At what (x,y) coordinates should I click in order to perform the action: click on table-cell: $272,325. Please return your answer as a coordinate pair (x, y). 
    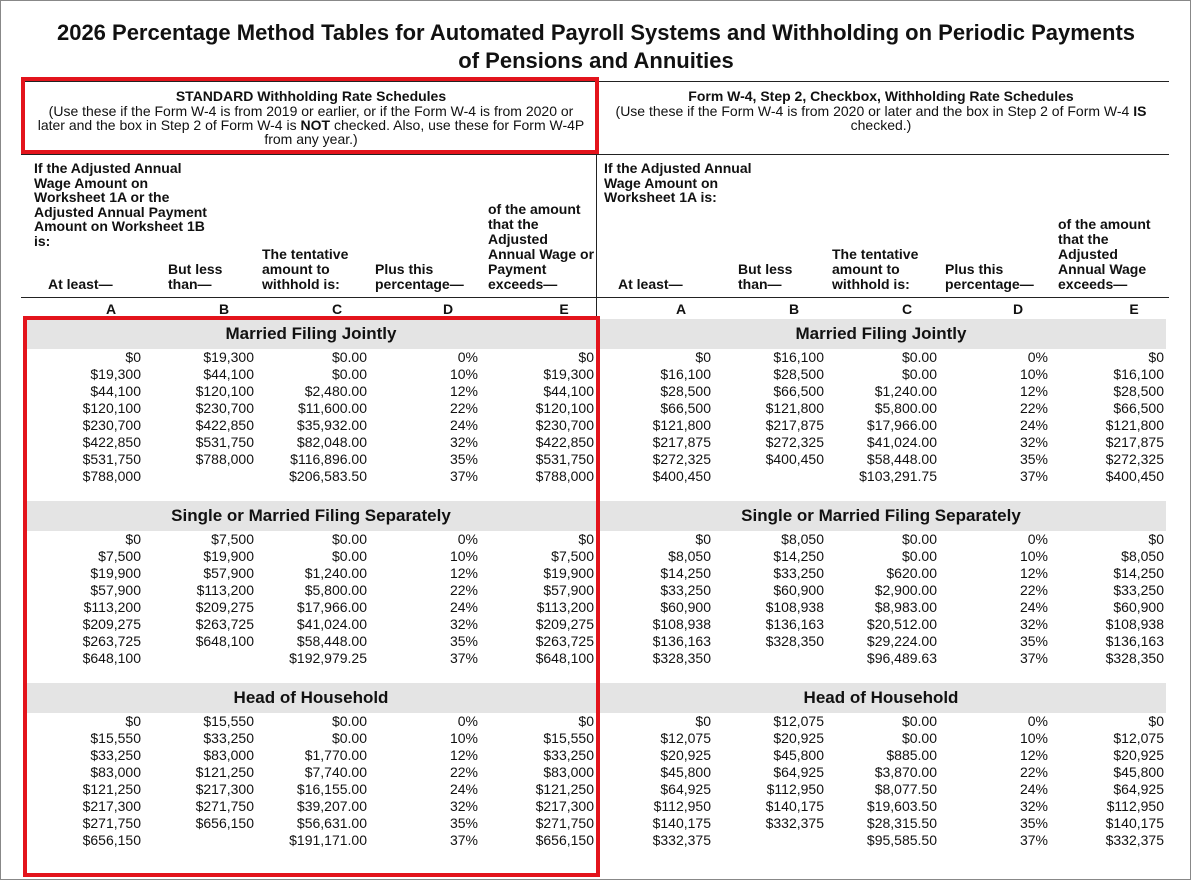
    Looking at the image, I should click on (1134, 459).